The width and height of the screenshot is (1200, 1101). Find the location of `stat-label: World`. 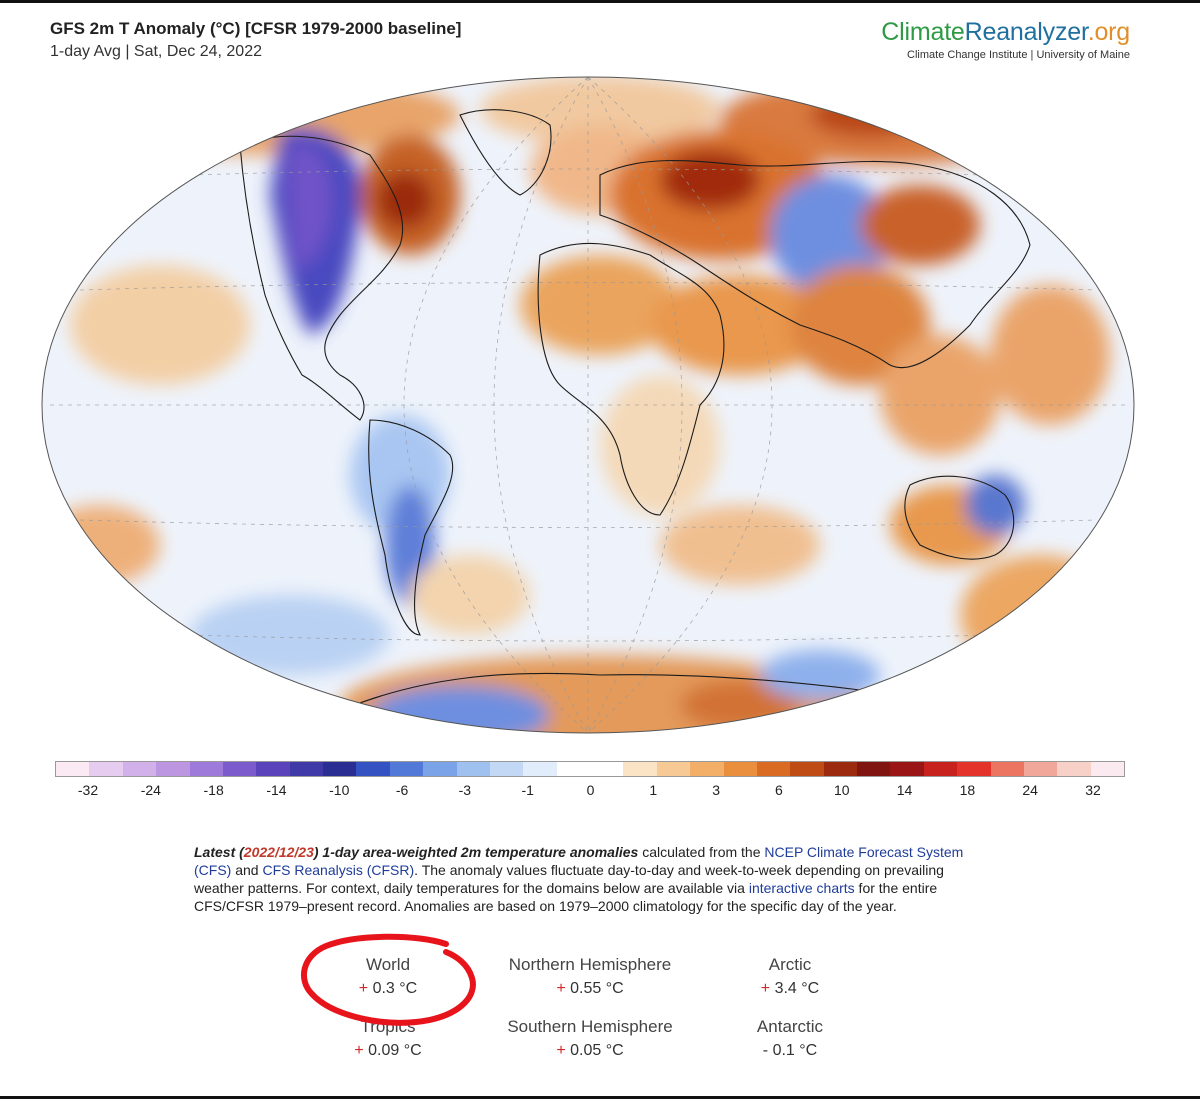

stat-label: World is located at coordinates (388, 964).